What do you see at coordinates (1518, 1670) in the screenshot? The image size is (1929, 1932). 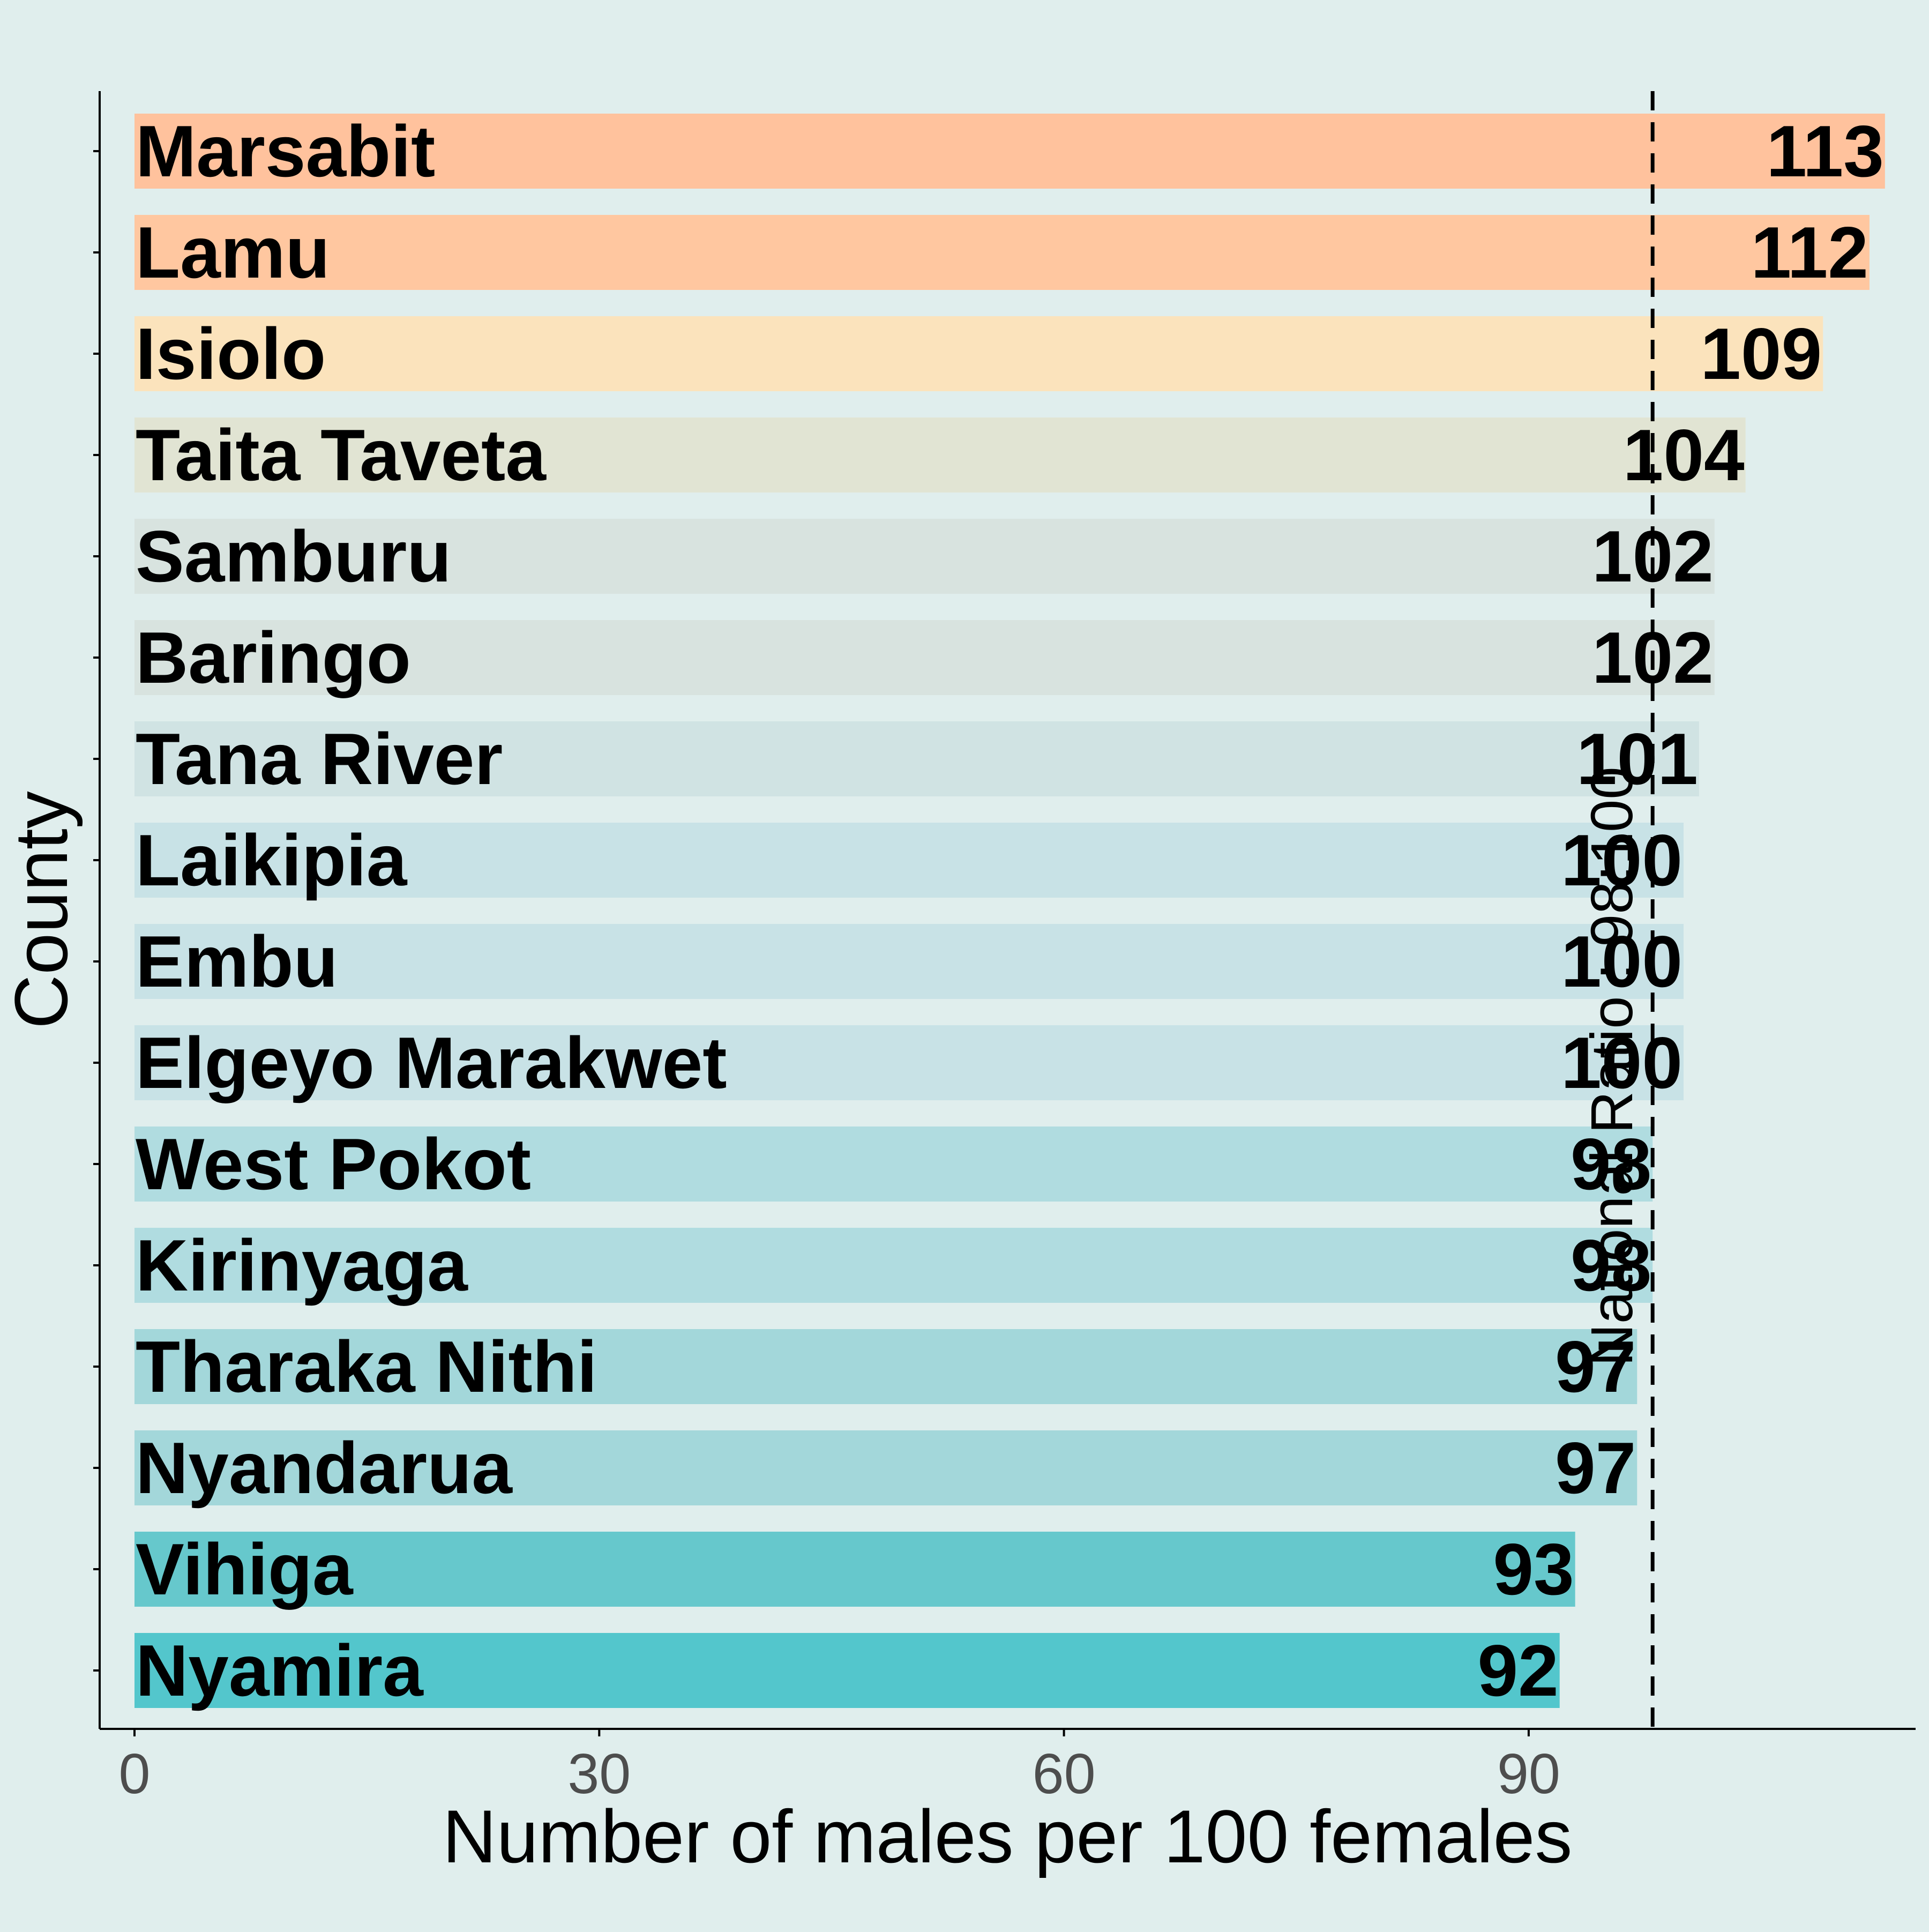 I see `value-label: 92` at bounding box center [1518, 1670].